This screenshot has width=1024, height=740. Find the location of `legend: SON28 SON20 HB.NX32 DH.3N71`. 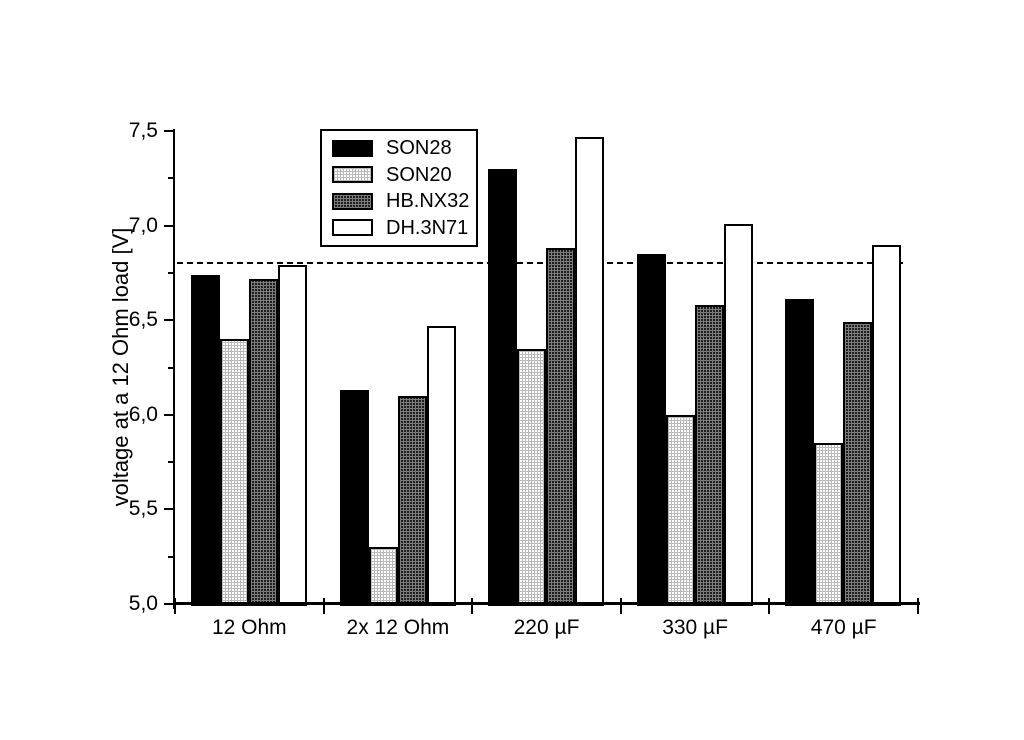

legend: SON28 SON20 HB.NX32 DH.3N71 is located at coordinates (399, 188).